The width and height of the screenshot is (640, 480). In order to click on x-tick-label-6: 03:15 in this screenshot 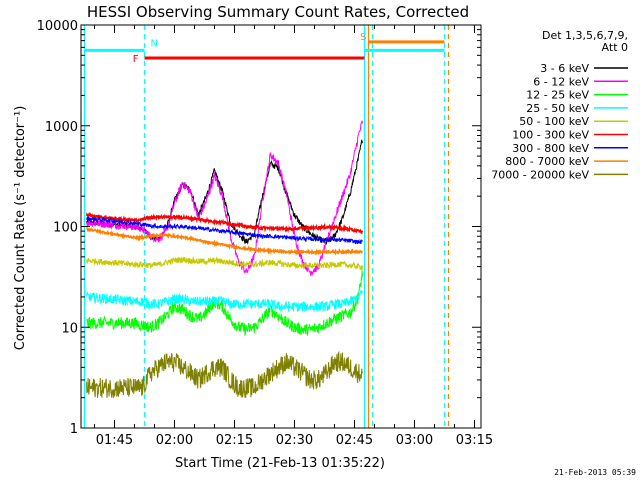, I will do `click(474, 440)`.